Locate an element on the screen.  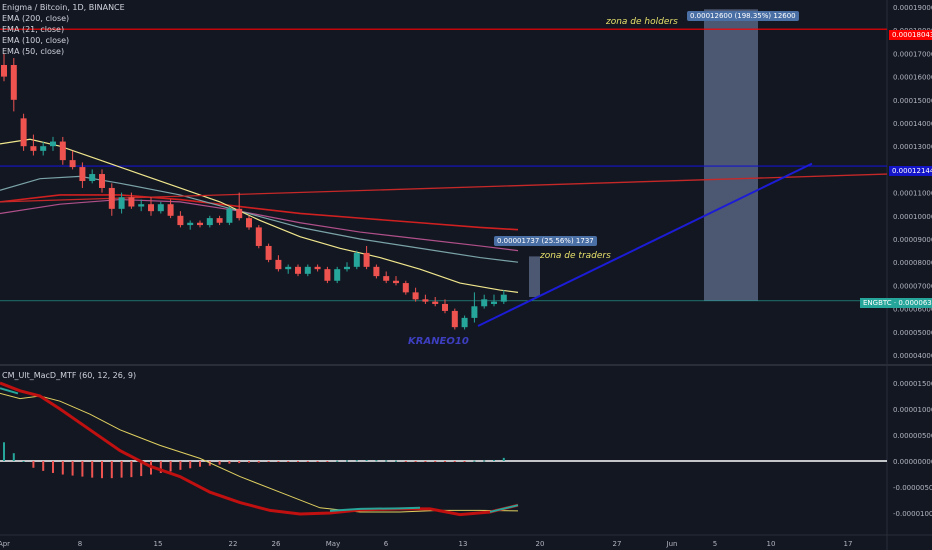
author-watermark: KRANEO10 is located at coordinates (438, 341).